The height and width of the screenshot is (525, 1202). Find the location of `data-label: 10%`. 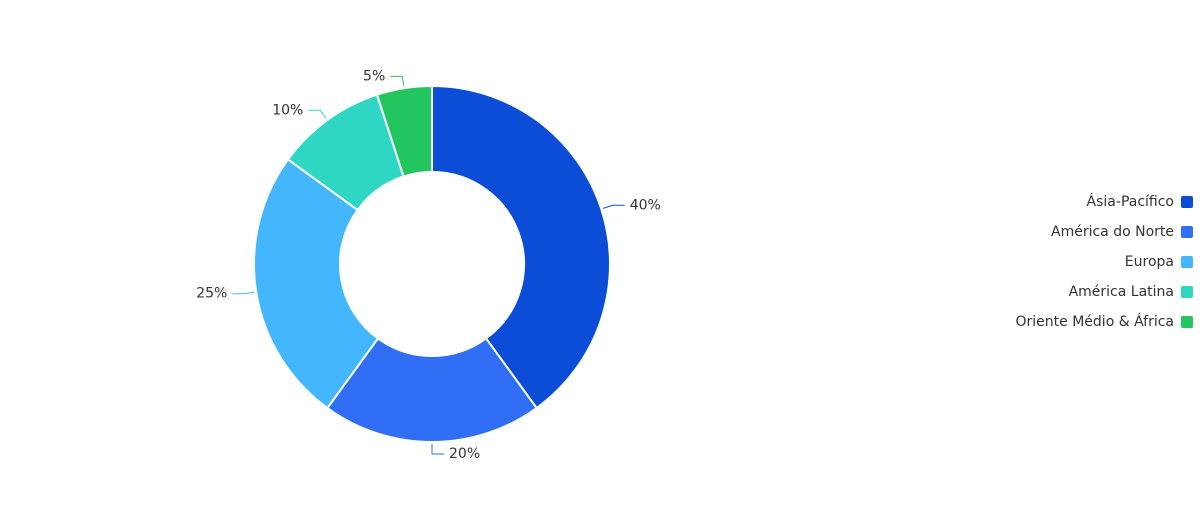

data-label: 10% is located at coordinates (287, 110).